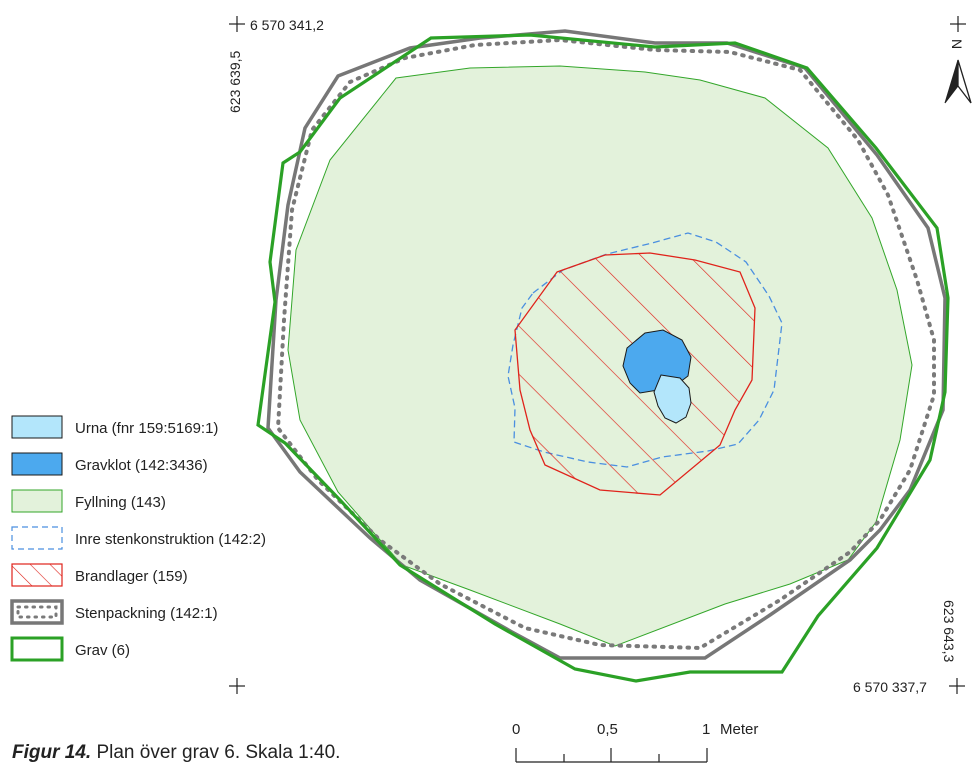 The image size is (973, 769). Describe the element at coordinates (958, 71) in the screenshot. I see `north-arrow-icon: N` at that location.